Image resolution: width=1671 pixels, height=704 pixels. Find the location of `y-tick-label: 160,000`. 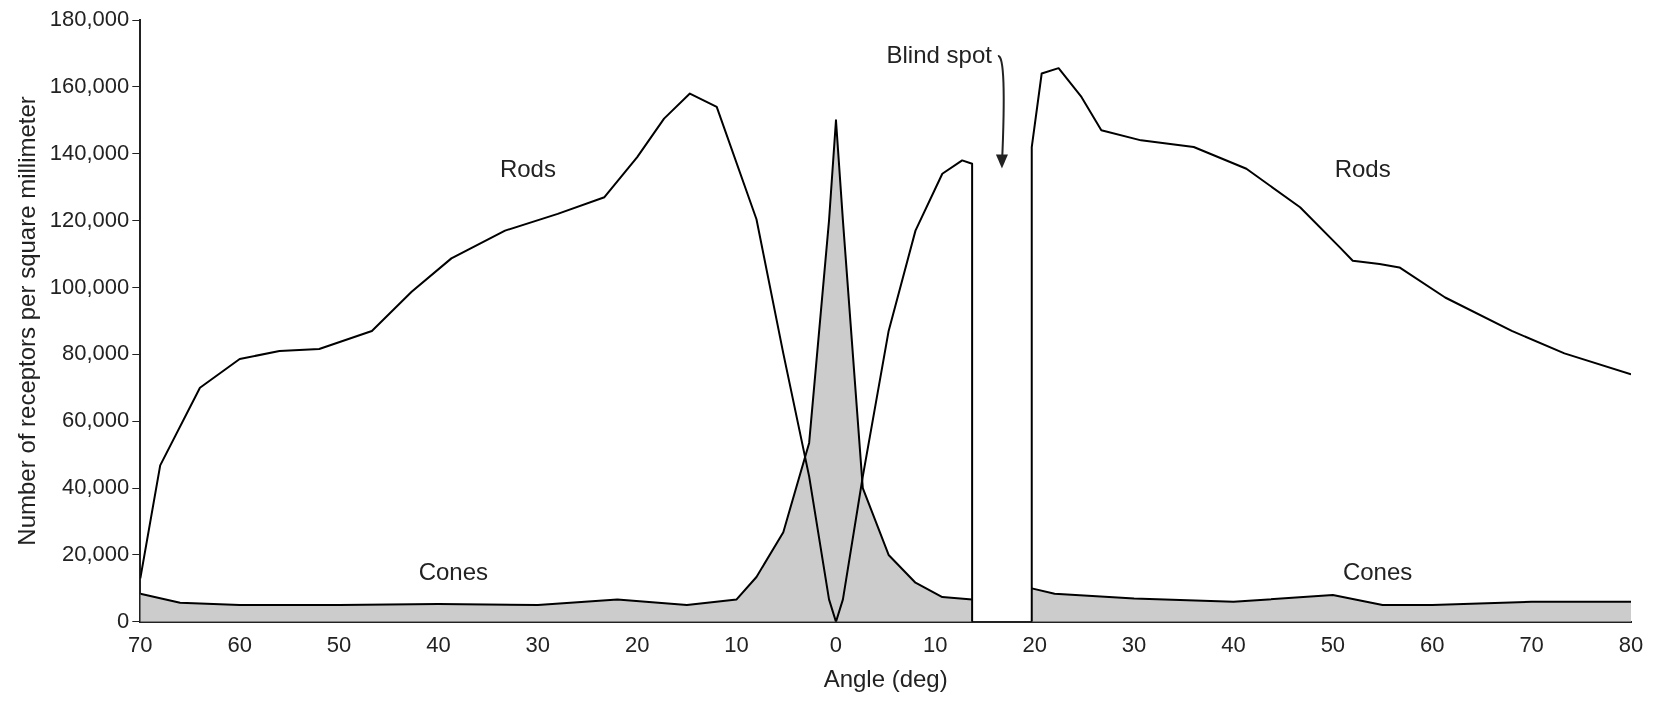

y-tick-label: 160,000 is located at coordinates (89, 85).